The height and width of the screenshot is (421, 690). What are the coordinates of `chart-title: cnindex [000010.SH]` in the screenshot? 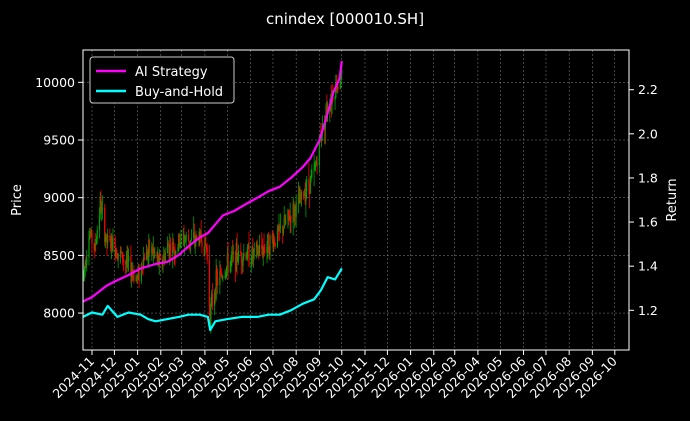 It's located at (345, 19).